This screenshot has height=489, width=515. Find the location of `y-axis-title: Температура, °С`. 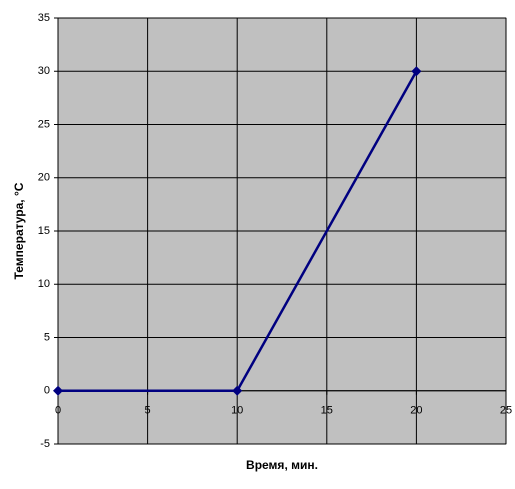

y-axis-title: Температура, °С is located at coordinates (19, 230).